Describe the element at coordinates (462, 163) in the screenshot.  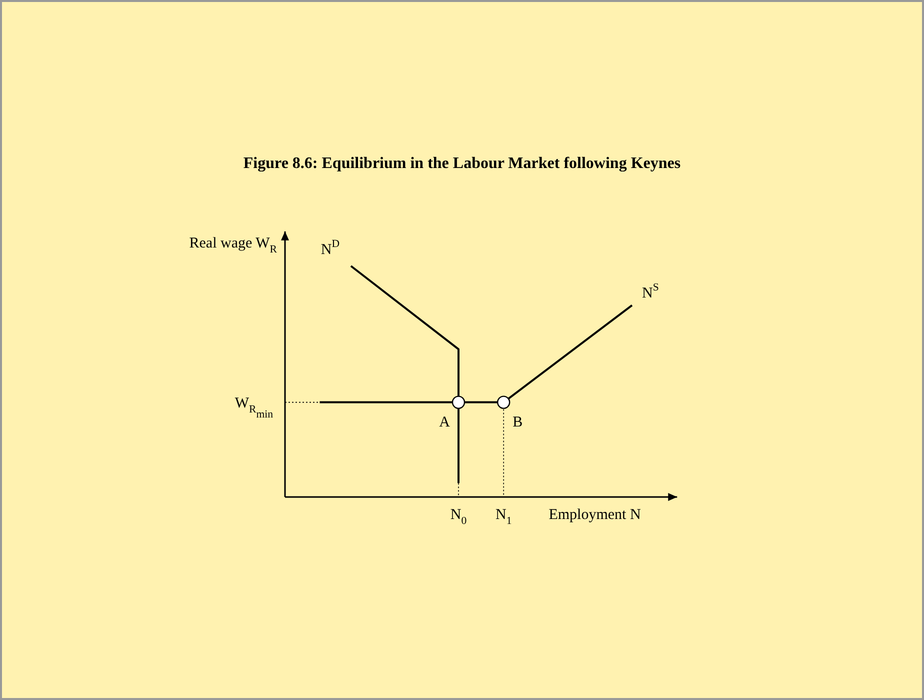
I see `chart-title: Figure 8.6: Equilibrium in the Labour Market following Keynes` at that location.